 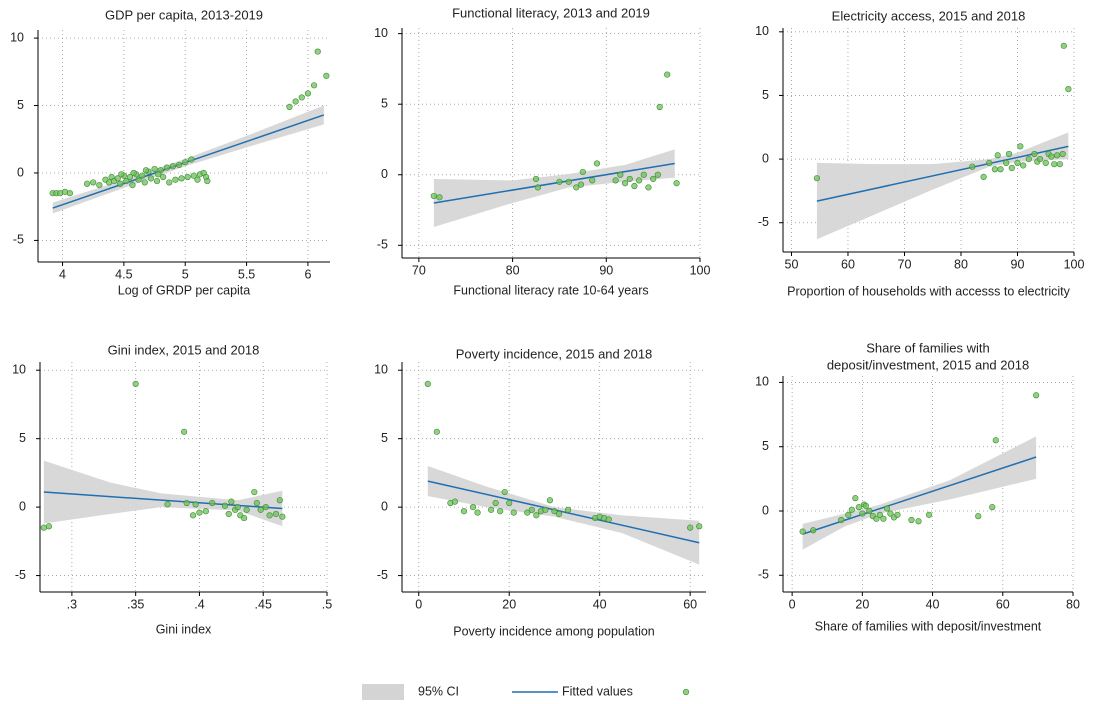 What do you see at coordinates (554, 183) in the screenshot?
I see `fitted-line` at bounding box center [554, 183].